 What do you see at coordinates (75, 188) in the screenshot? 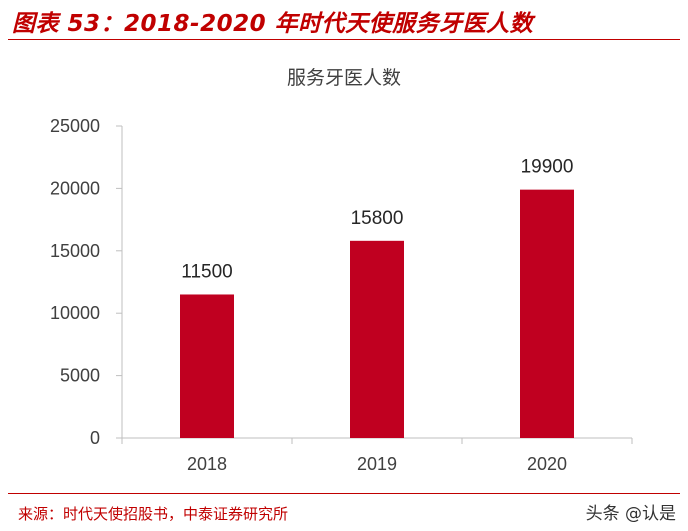
I see `y-tick-label: 20000` at bounding box center [75, 188].